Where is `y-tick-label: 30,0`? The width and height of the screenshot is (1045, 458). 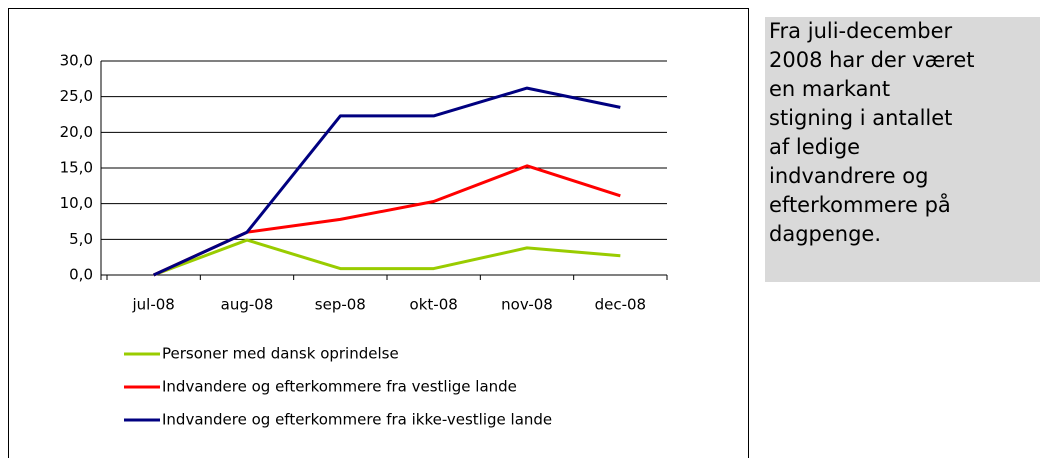
y-tick-label: 30,0 is located at coordinates (76, 61).